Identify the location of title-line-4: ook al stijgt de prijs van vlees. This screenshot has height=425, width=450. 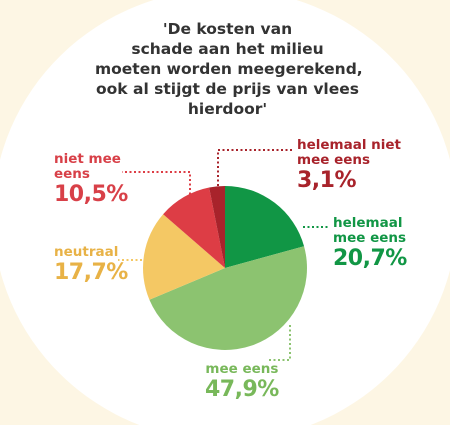
(227, 89).